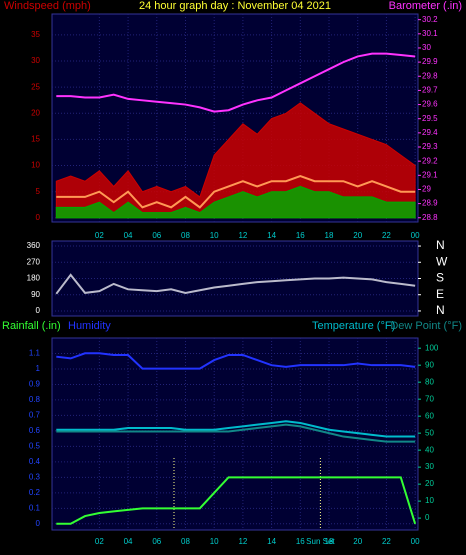 This screenshot has height=555, width=466. What do you see at coordinates (35, 294) in the screenshot?
I see `y-tick-label: 90` at bounding box center [35, 294].